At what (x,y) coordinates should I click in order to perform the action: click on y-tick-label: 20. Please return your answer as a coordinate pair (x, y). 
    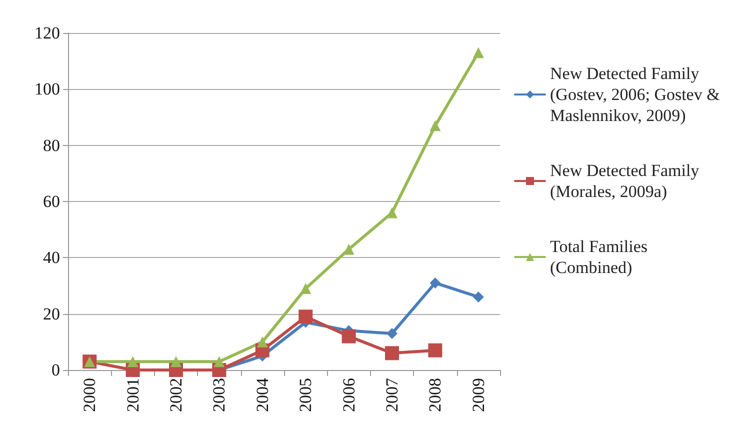
    Looking at the image, I should click on (51, 314).